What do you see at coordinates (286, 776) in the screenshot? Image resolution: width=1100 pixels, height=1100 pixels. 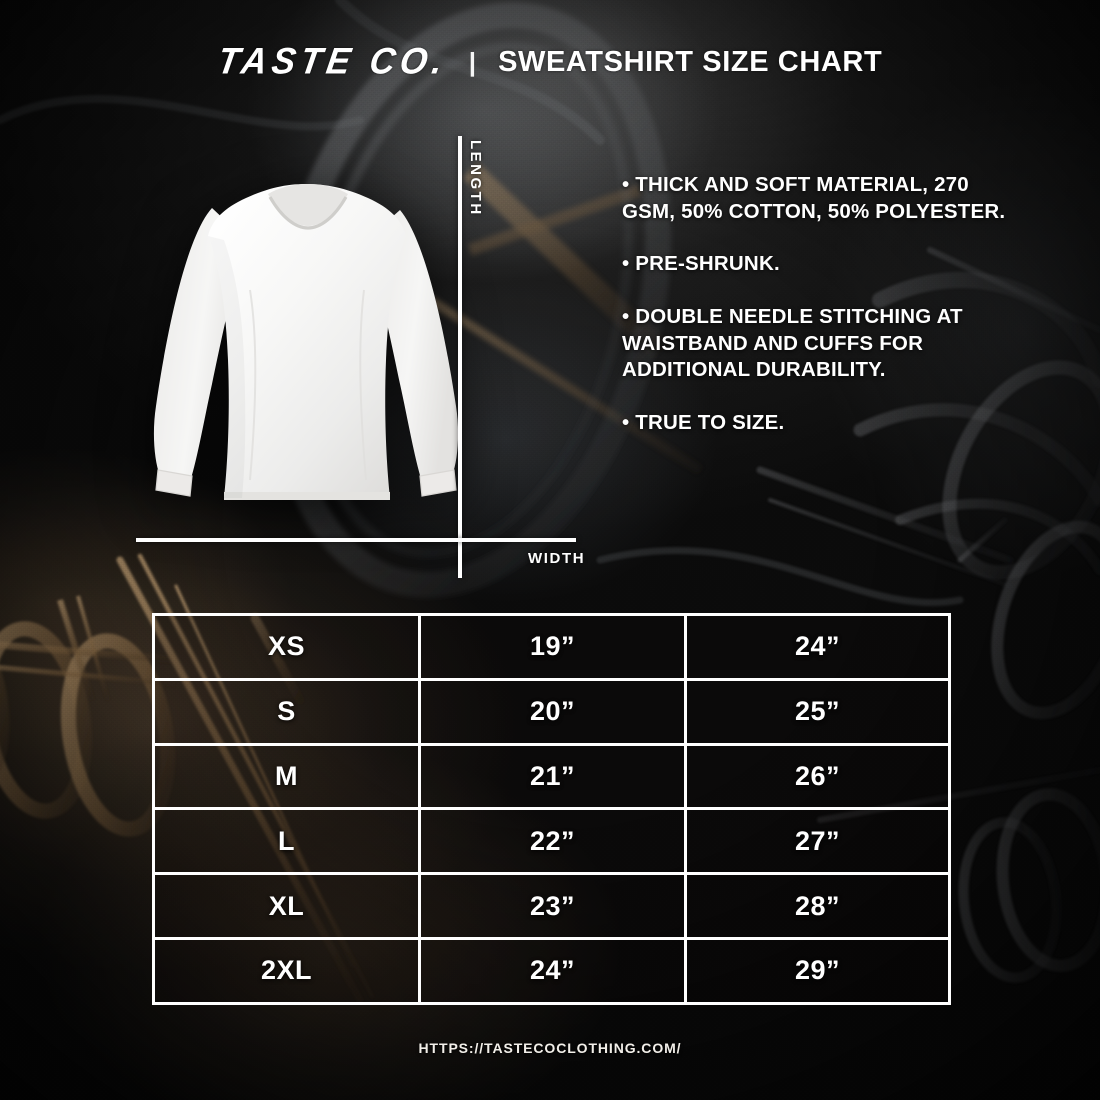 I see `cell-size: M` at bounding box center [286, 776].